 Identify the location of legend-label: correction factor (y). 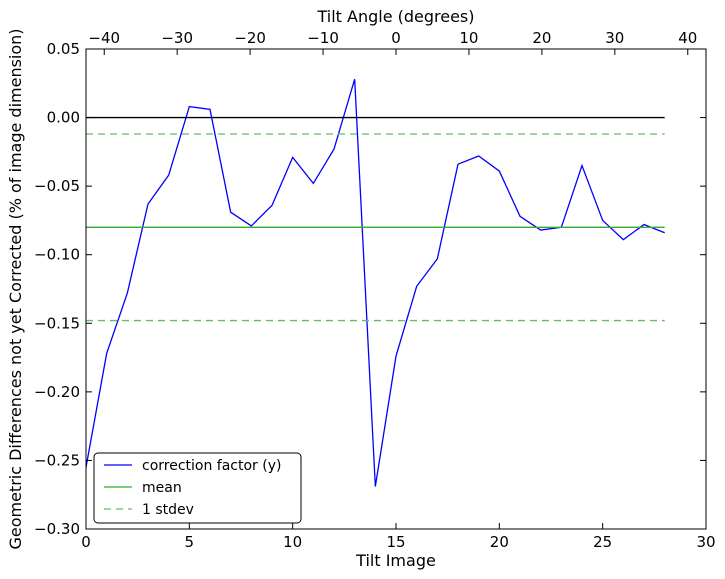
(211, 466).